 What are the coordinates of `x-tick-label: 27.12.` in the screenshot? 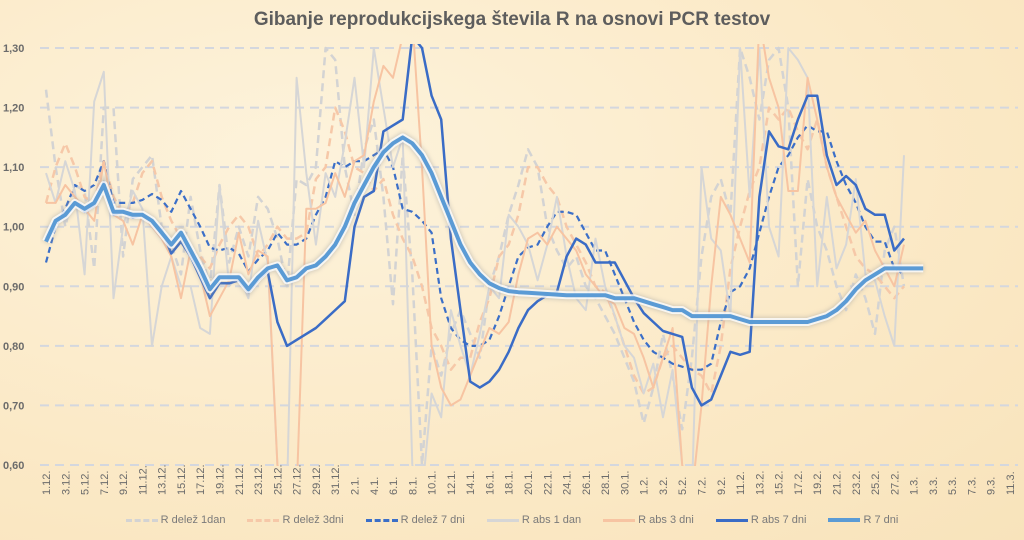 It's located at (298, 479).